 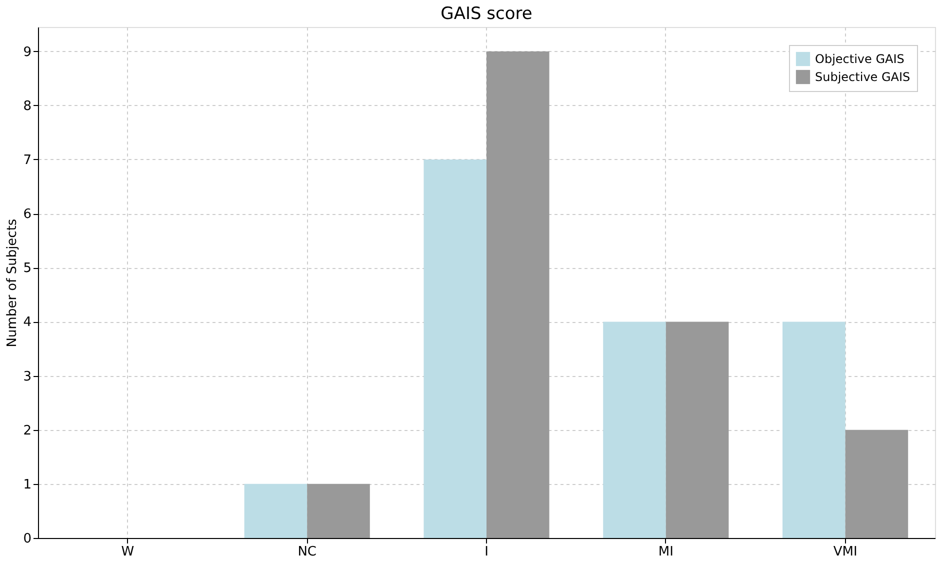 What do you see at coordinates (27, 430) in the screenshot?
I see `y-tick-label: 2` at bounding box center [27, 430].